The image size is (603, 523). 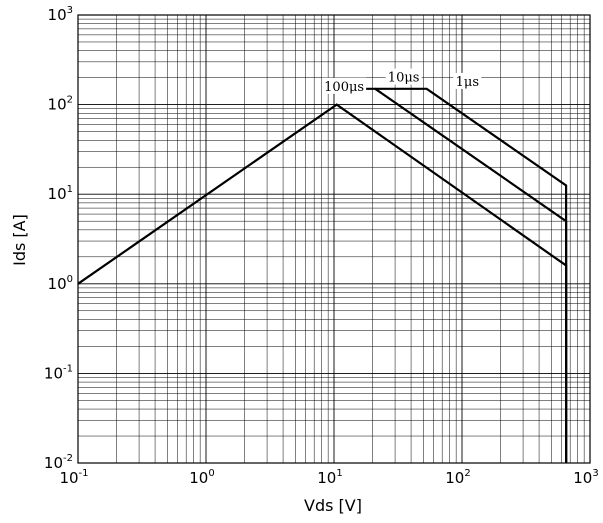 I want to click on y-tick-label: 10⁻¹, so click(x=58, y=372).